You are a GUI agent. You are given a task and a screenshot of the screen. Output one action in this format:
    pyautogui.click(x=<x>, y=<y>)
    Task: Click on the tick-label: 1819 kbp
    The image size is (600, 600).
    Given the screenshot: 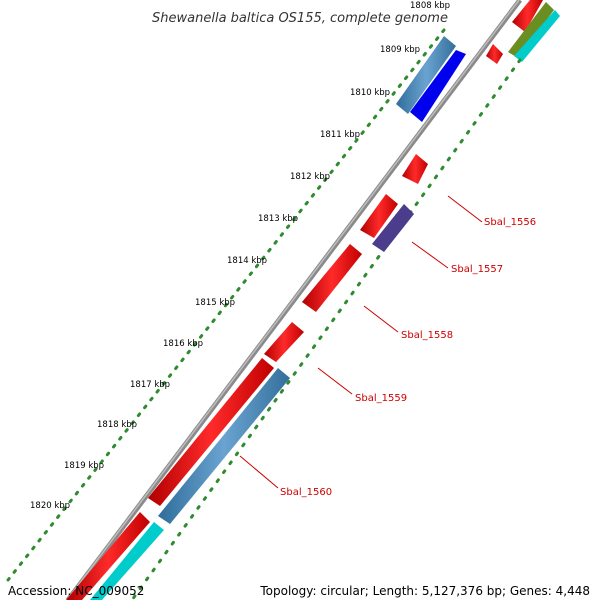 What is the action you would take?
    pyautogui.click(x=84, y=466)
    